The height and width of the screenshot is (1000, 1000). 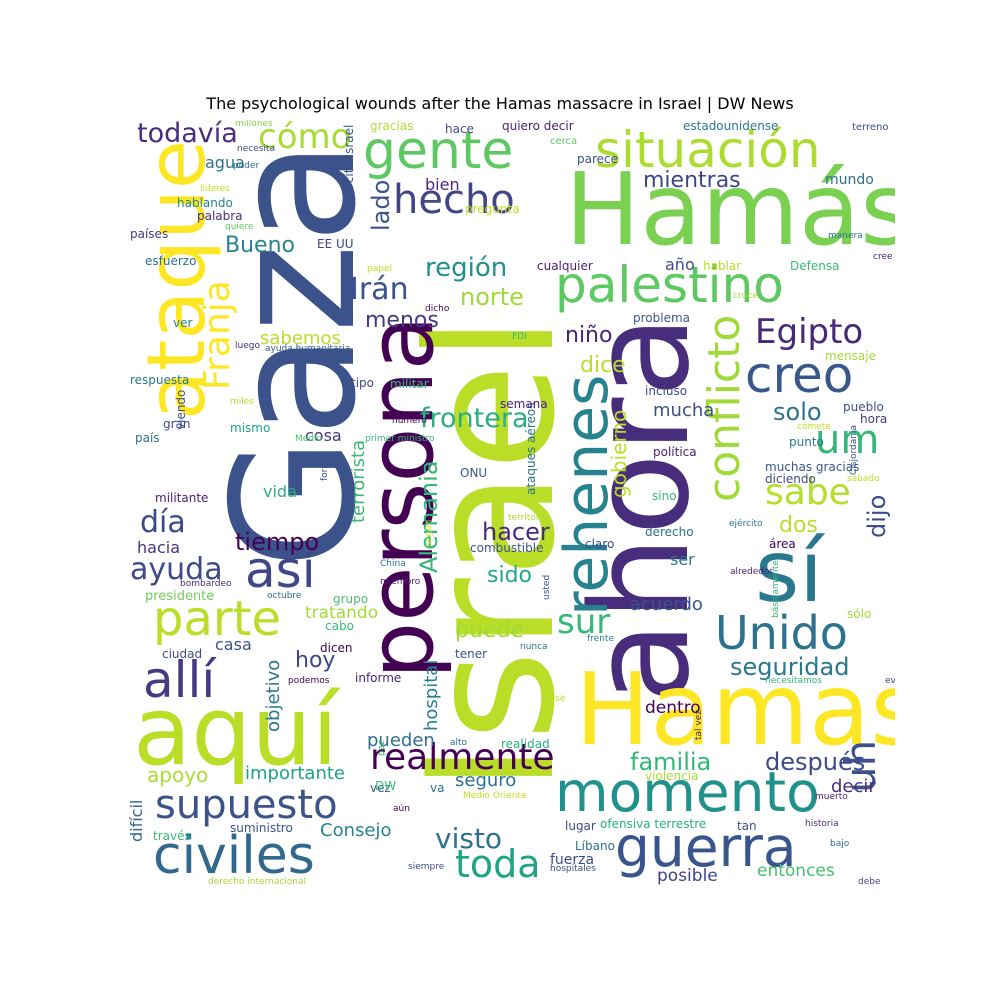 What do you see at coordinates (845, 236) in the screenshot?
I see `word-cloud-word: manera` at bounding box center [845, 236].